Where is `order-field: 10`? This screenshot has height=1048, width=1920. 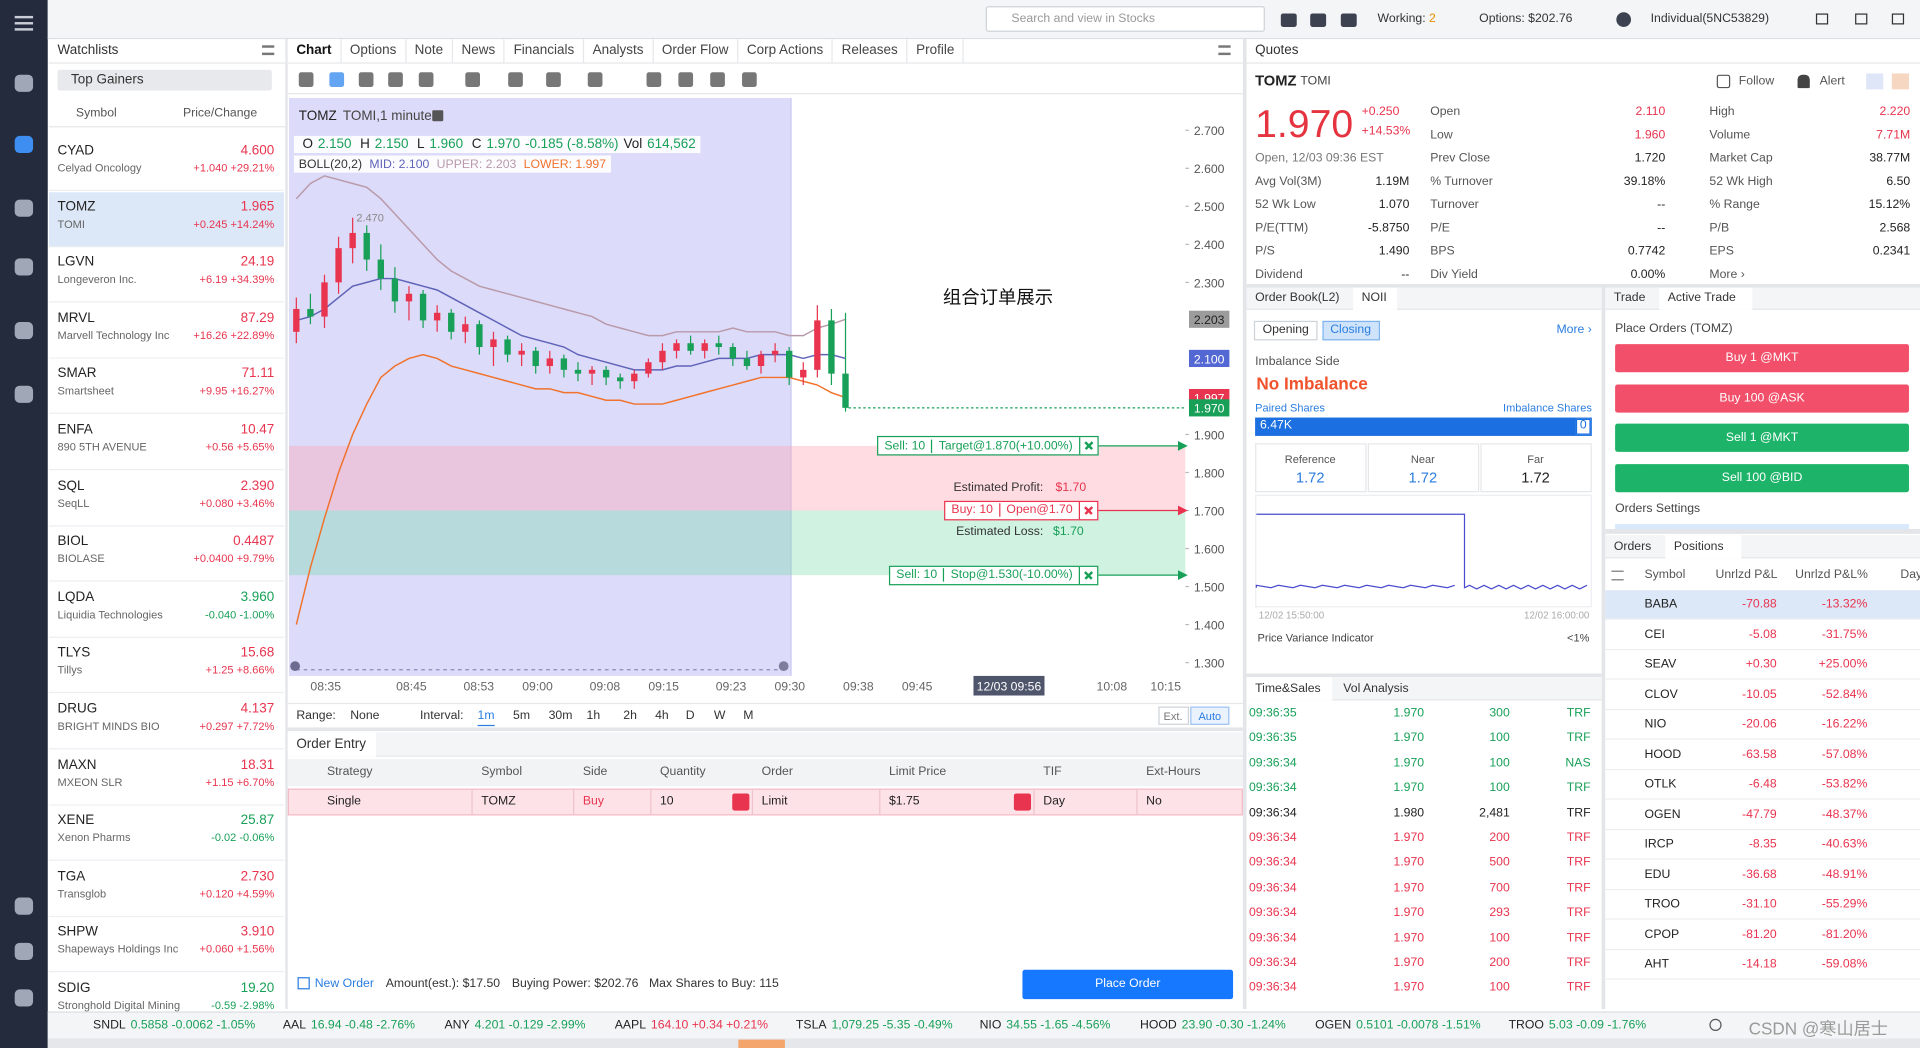
order-field: 10 is located at coordinates (667, 801).